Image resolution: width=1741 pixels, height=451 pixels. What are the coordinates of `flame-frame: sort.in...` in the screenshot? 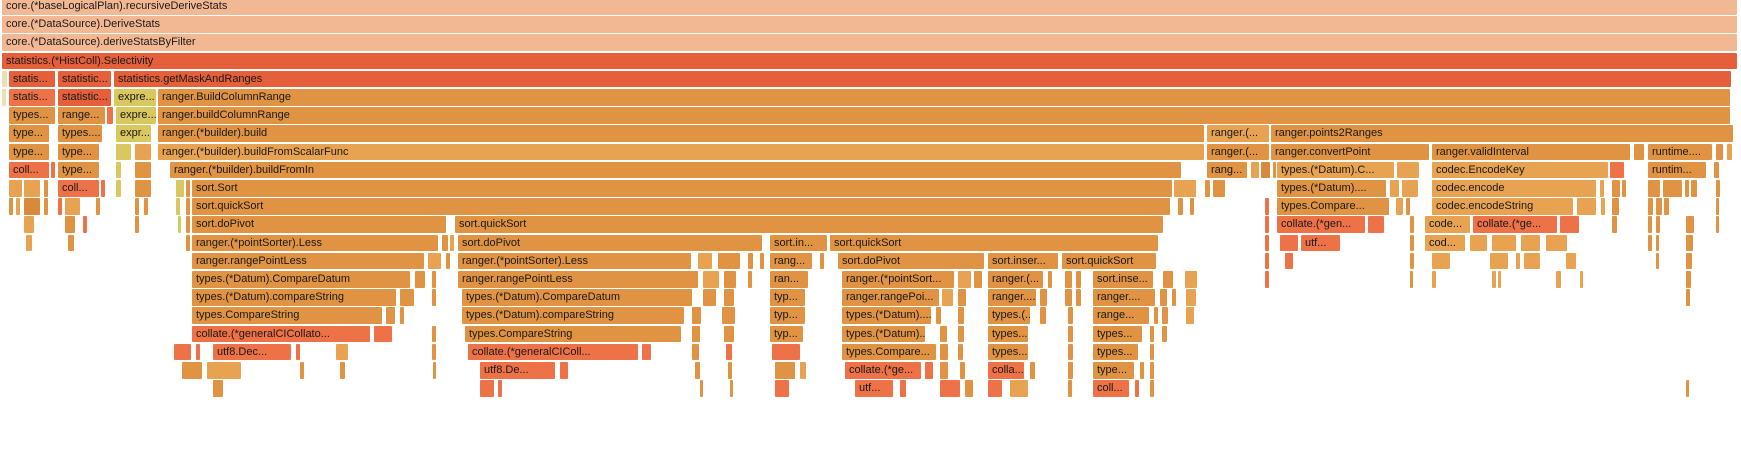 It's located at (798, 243).